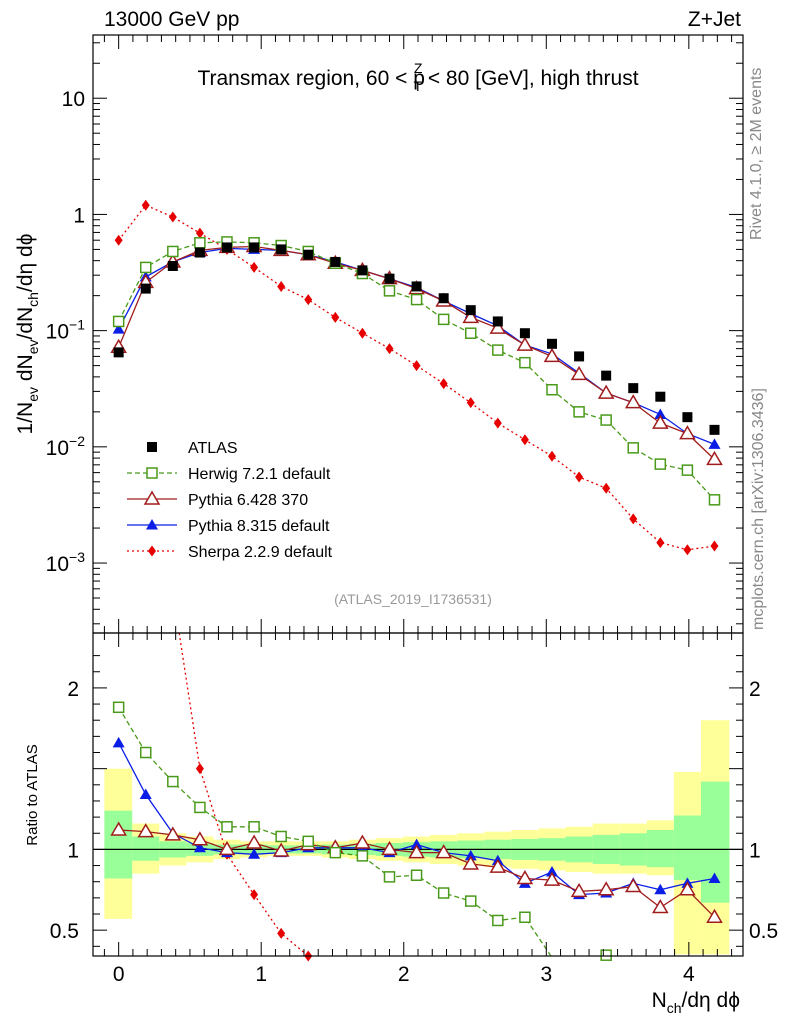  I want to click on legend-item: Pythia 8.315 default, so click(228, 526).